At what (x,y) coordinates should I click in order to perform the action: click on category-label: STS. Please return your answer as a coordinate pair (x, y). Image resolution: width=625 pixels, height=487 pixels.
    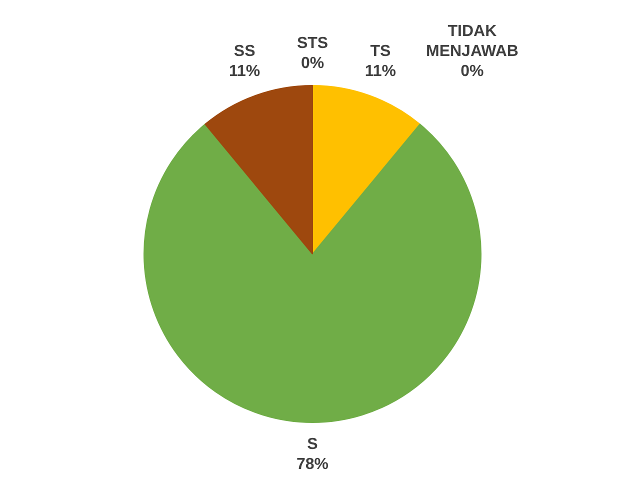
    Looking at the image, I should click on (312, 43).